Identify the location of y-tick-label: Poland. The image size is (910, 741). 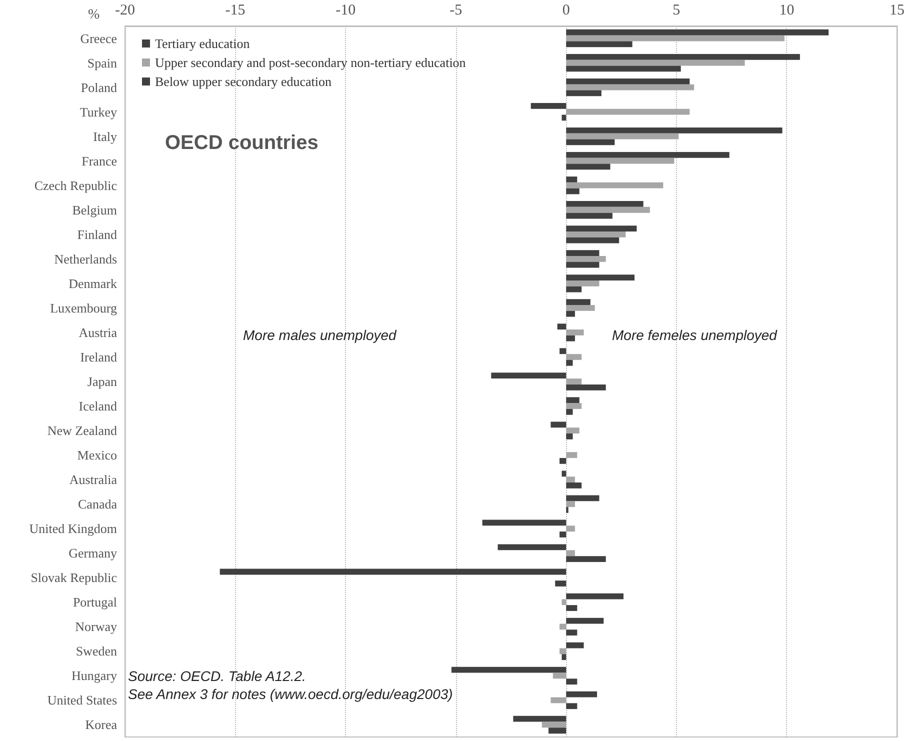
(99, 87).